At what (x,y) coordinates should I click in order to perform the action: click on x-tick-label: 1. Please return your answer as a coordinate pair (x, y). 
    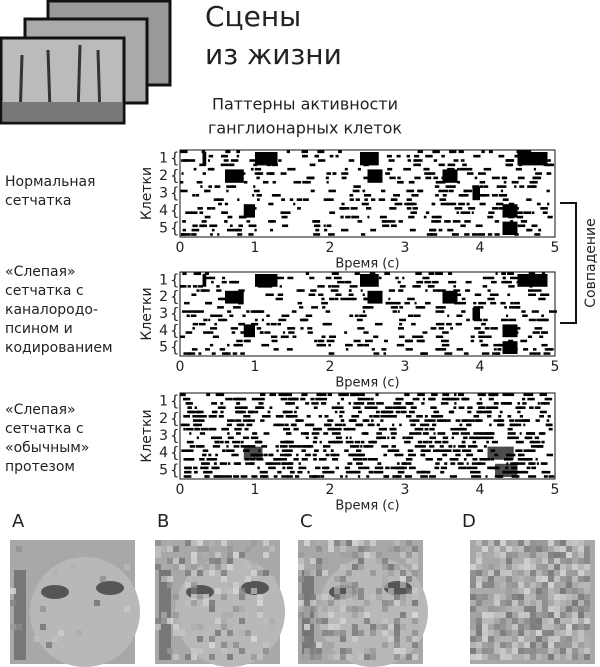
    Looking at the image, I should click on (255, 248).